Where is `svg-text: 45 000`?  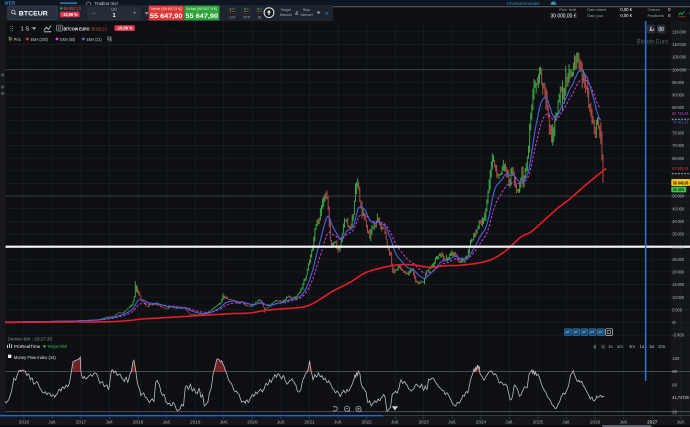
svg-text: 45 000 is located at coordinates (678, 208).